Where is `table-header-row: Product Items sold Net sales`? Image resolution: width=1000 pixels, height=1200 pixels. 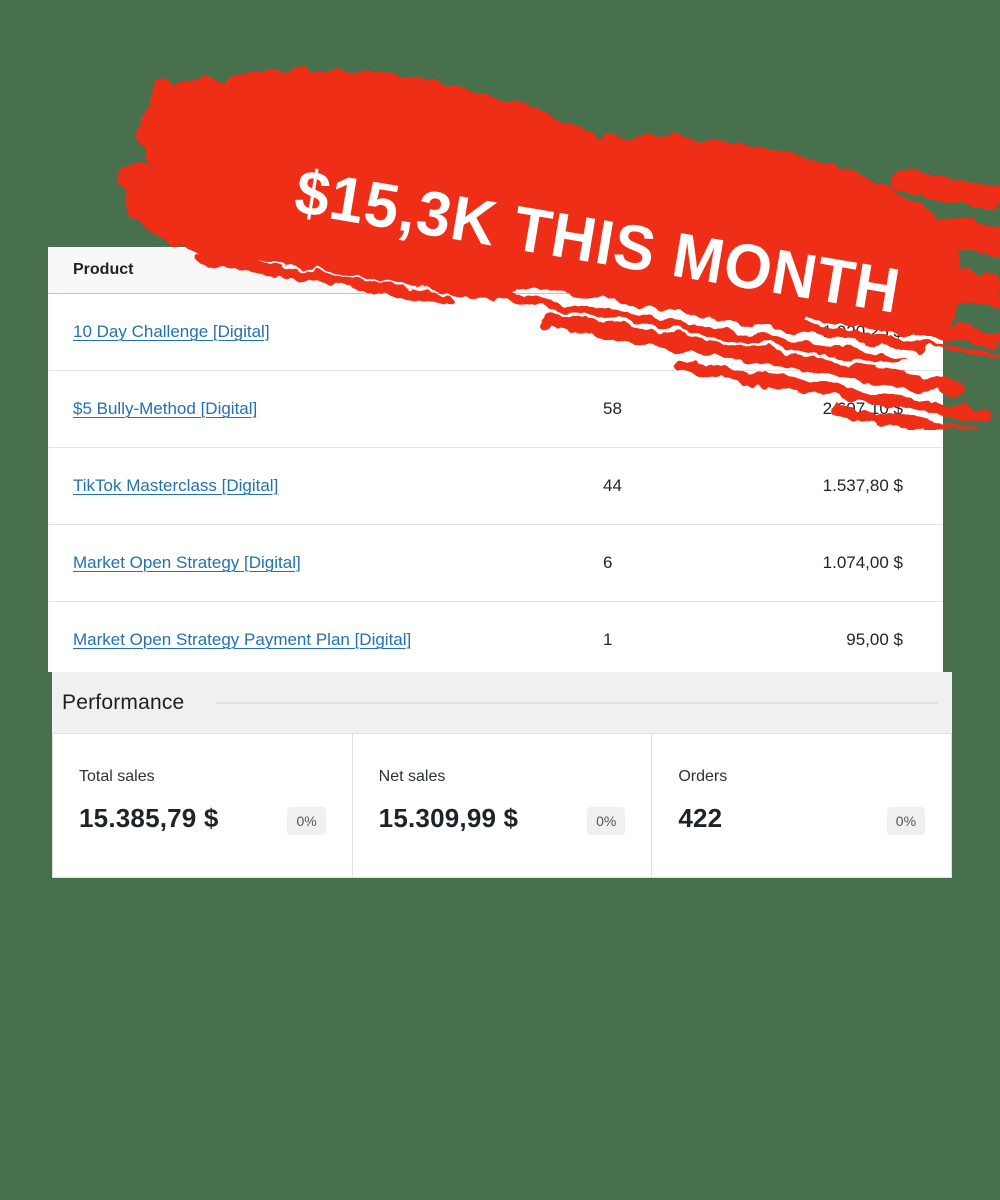
table-header-row: Product Items sold Net sales is located at coordinates (495, 270).